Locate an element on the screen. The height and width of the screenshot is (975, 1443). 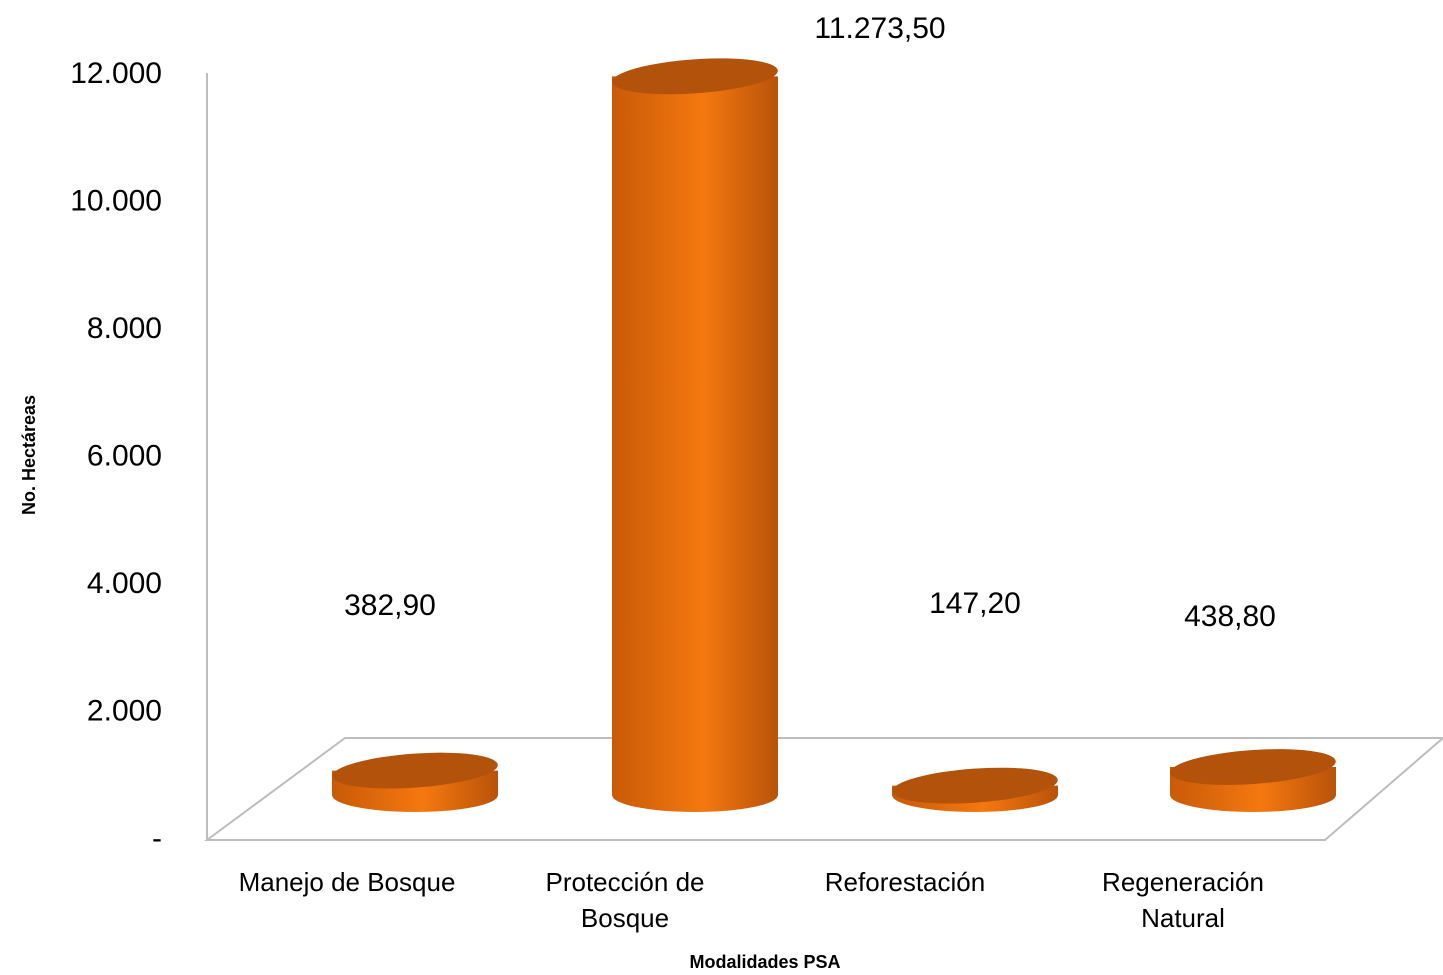
y-tick-label: - is located at coordinates (157, 838).